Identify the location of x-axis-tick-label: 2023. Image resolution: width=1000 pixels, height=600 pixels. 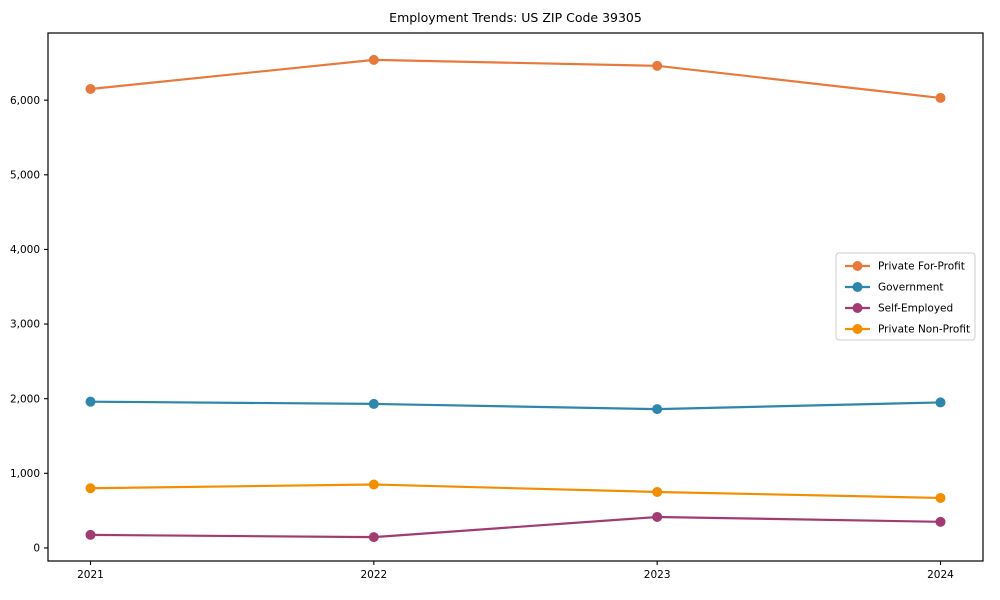
(657, 575).